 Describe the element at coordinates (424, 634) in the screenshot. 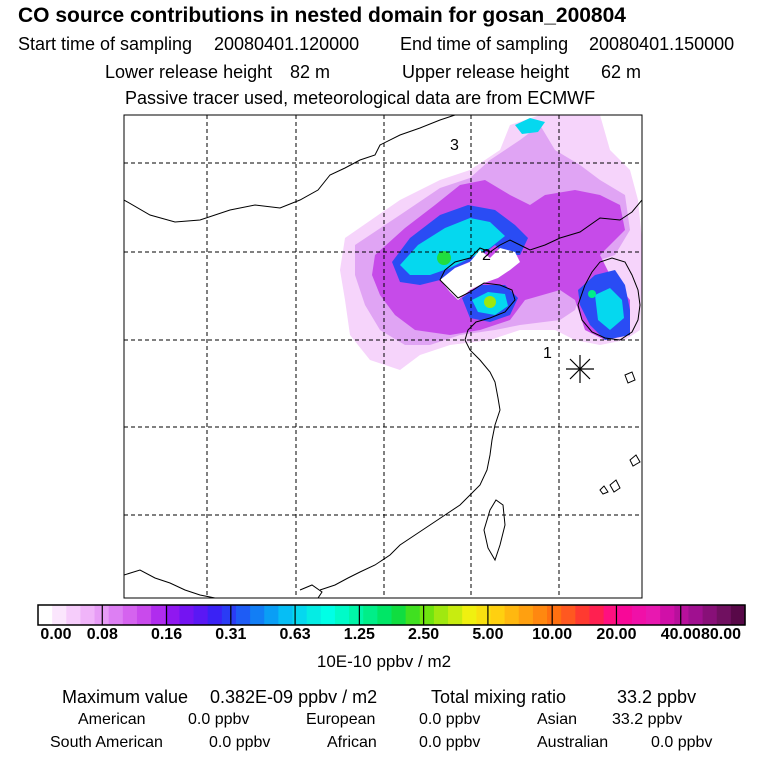

I see `colorbar-tick-label: 2.50` at that location.